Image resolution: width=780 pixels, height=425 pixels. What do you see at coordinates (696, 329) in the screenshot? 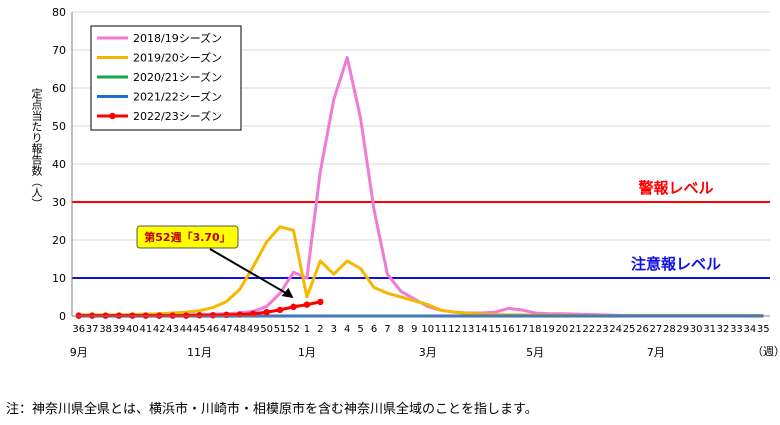
I see `x-tick-30: 30` at bounding box center [696, 329].